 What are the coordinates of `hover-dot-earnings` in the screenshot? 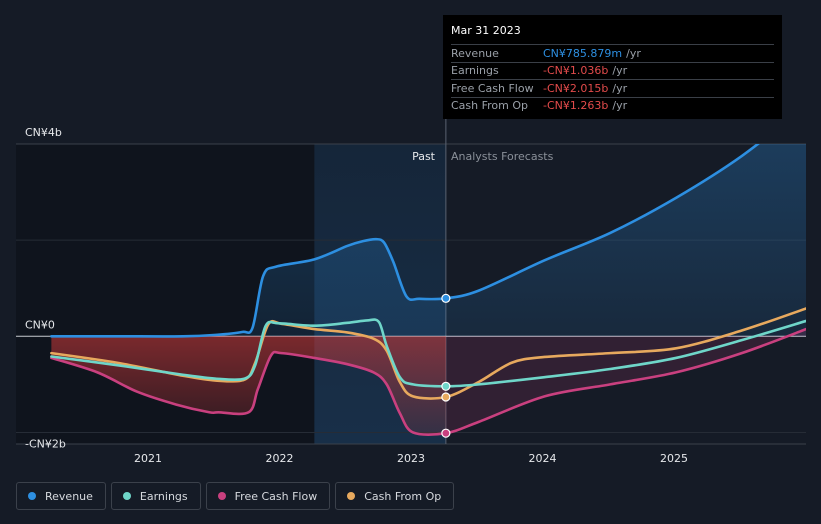 It's located at (446, 386).